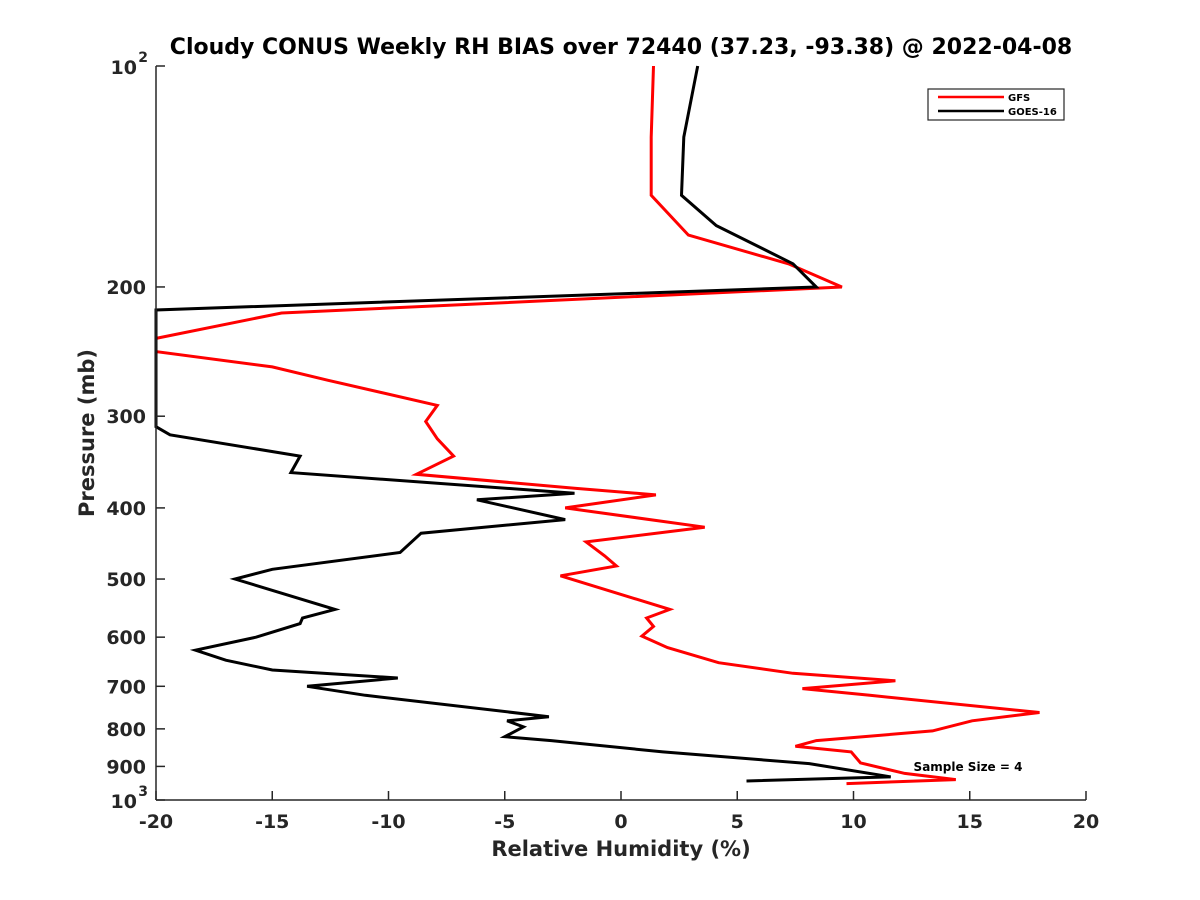 This screenshot has width=1200, height=900. What do you see at coordinates (126, 687) in the screenshot?
I see `y-tick-label: 700` at bounding box center [126, 687].